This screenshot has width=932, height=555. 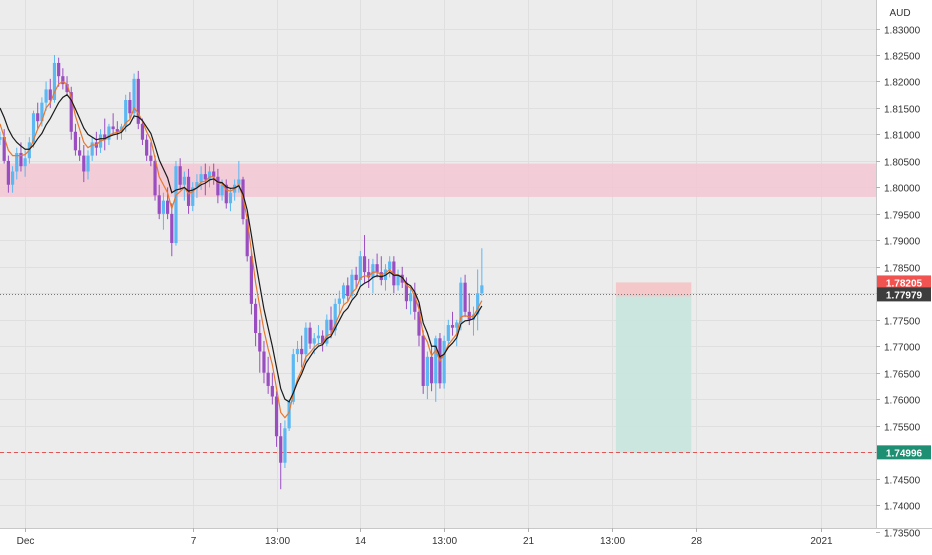 What do you see at coordinates (899, 13) in the screenshot?
I see `currency-label: AUD` at bounding box center [899, 13].